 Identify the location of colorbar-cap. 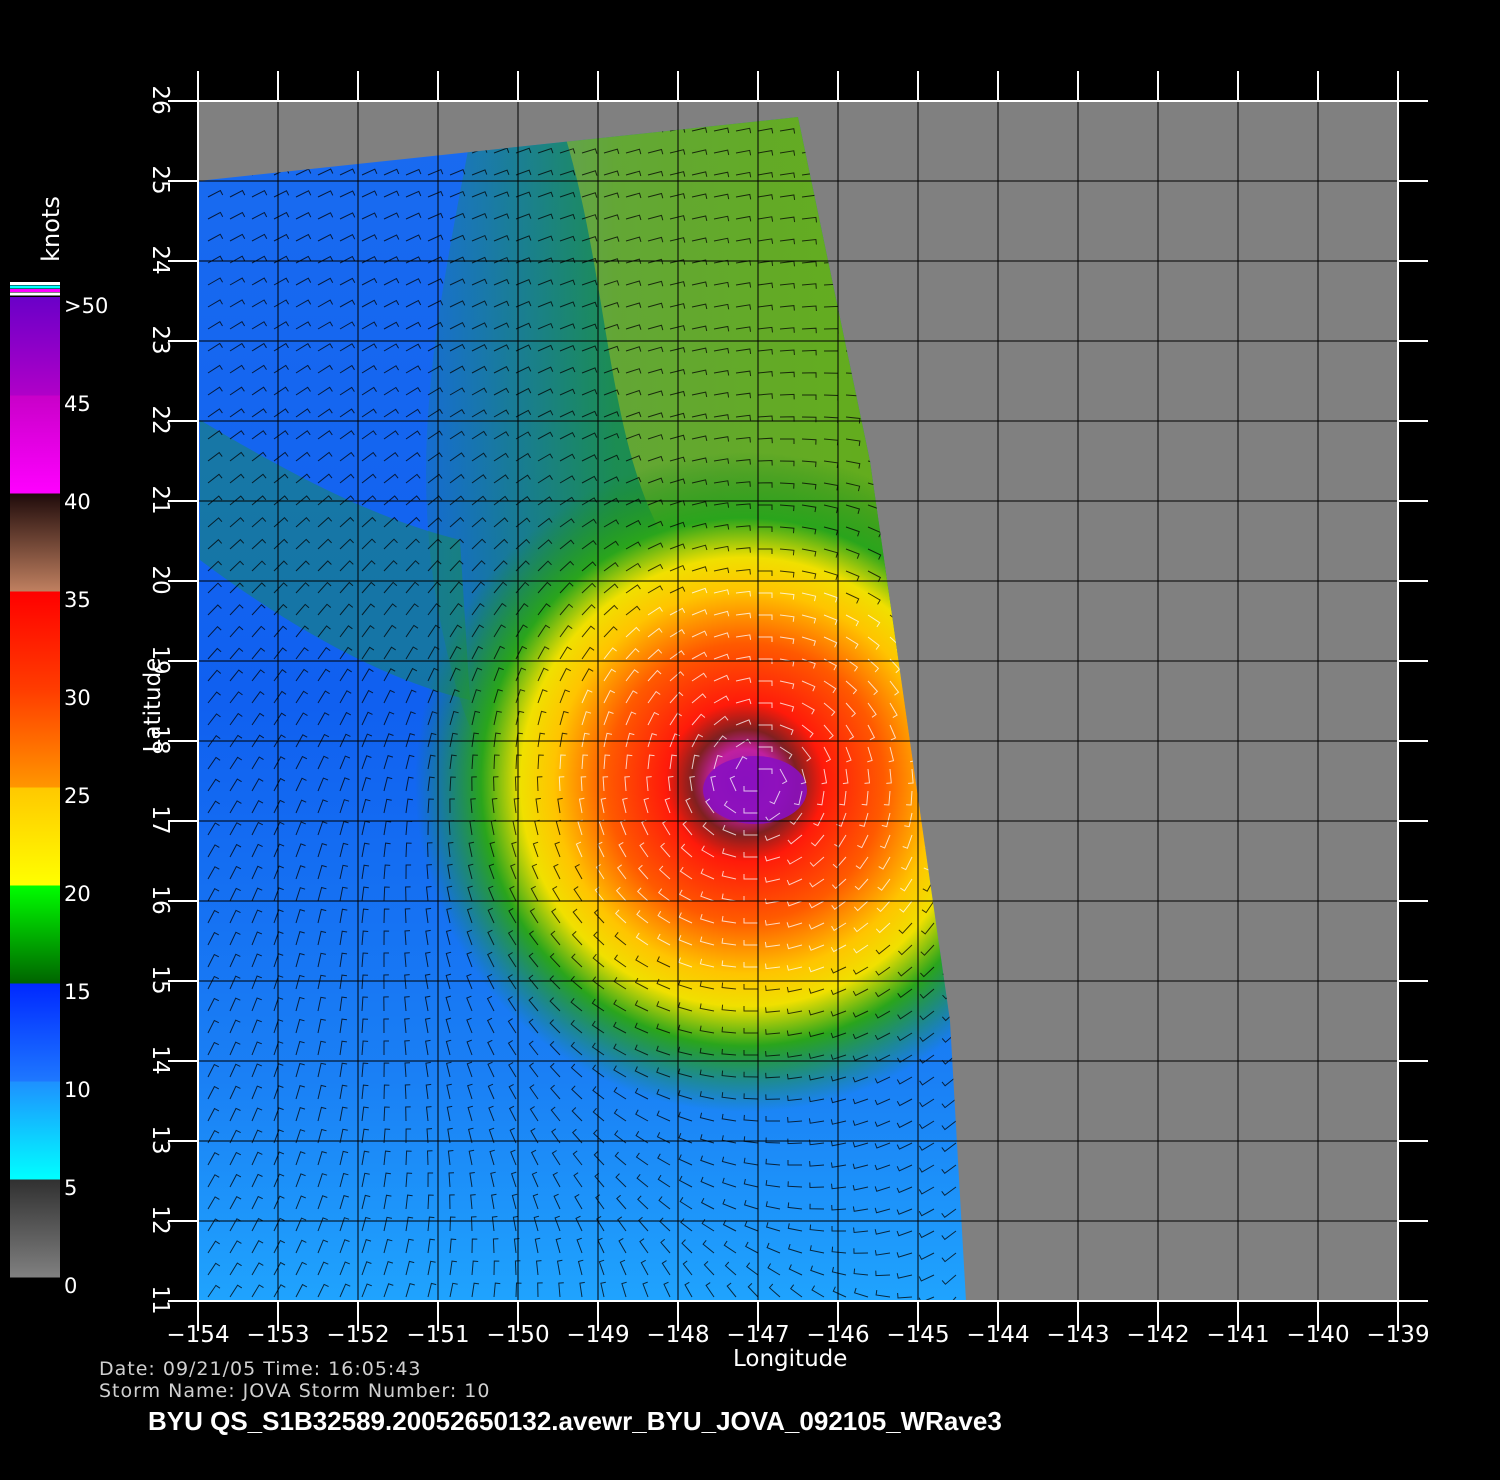
(35, 283).